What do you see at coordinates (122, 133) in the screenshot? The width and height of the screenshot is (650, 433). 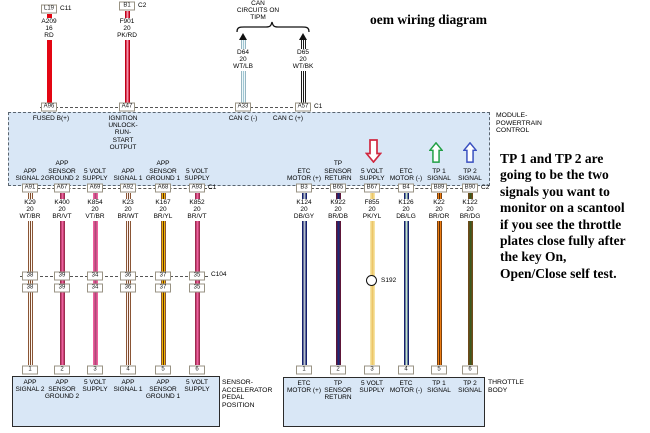 I see `module-top-label-1: IGNITION UNLOCK- RUN- START OUTPUT` at bounding box center [122, 133].